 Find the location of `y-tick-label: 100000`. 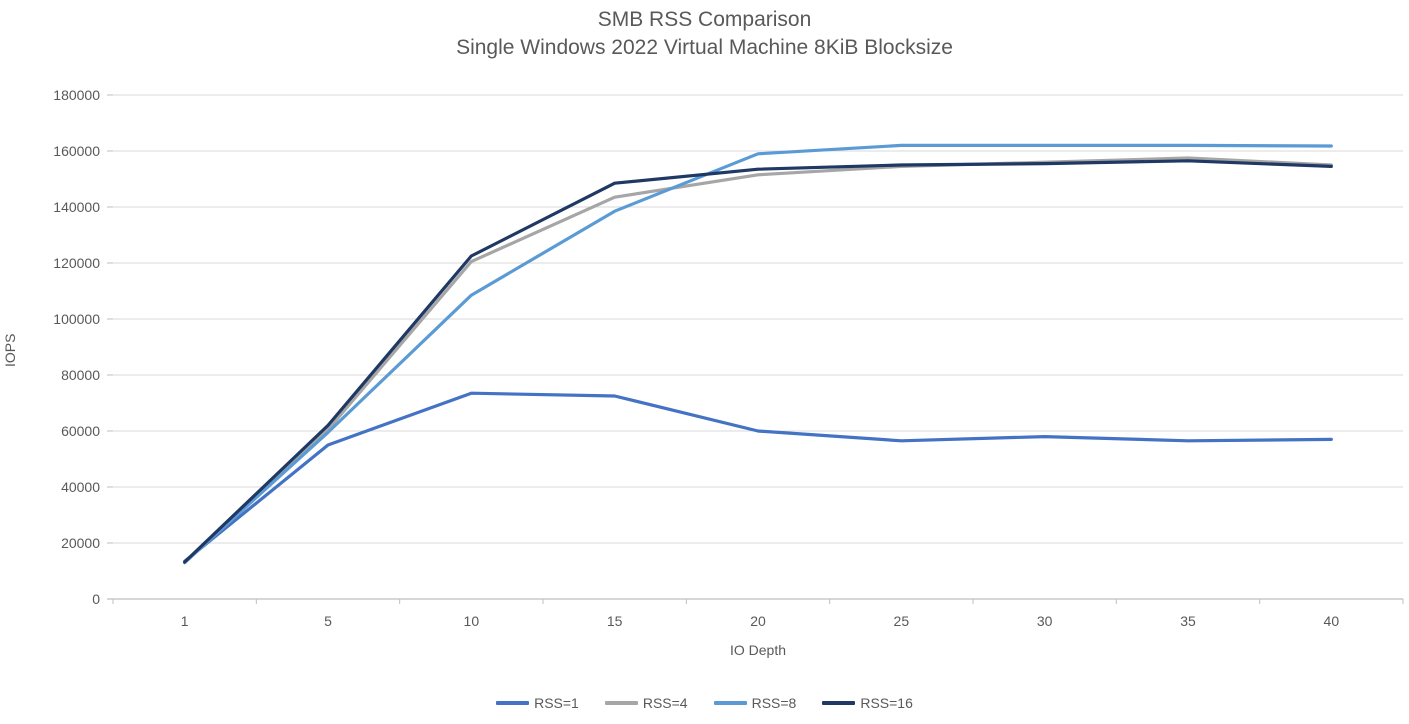

y-tick-label: 100000 is located at coordinates (76, 319).